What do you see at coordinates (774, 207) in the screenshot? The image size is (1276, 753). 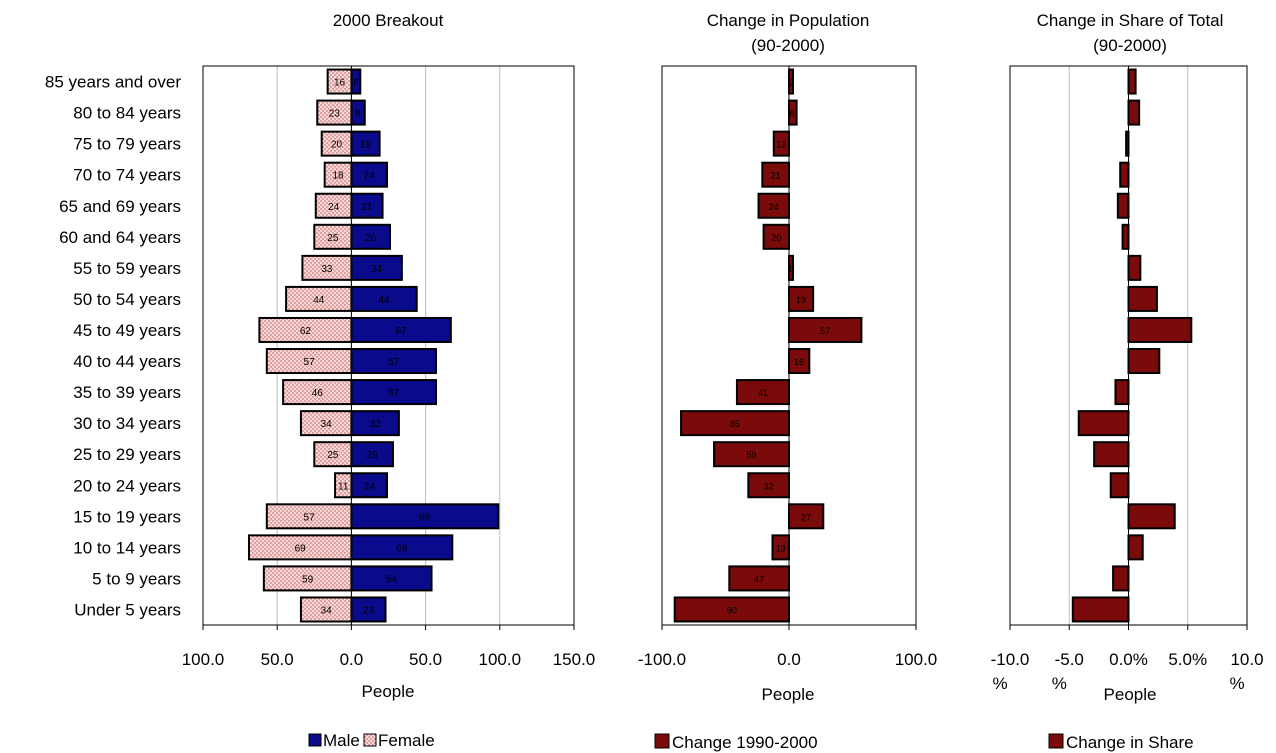 I see `change-bar-label: 24` at bounding box center [774, 207].